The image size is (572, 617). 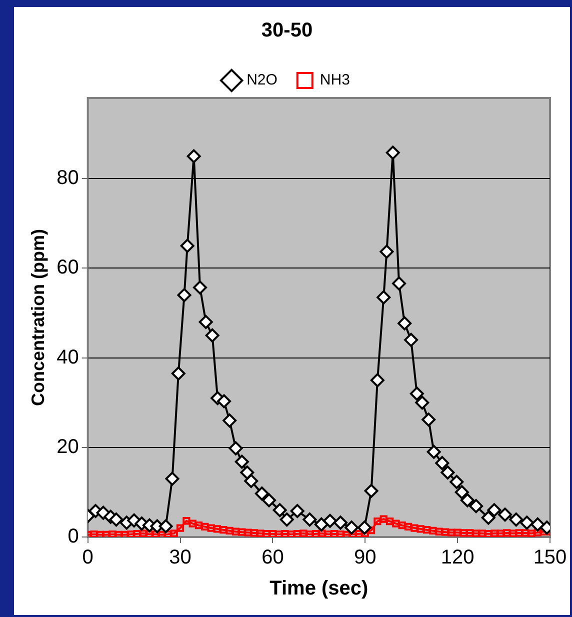 What do you see at coordinates (319, 589) in the screenshot?
I see `x-axis-title: Time (sec)` at bounding box center [319, 589].